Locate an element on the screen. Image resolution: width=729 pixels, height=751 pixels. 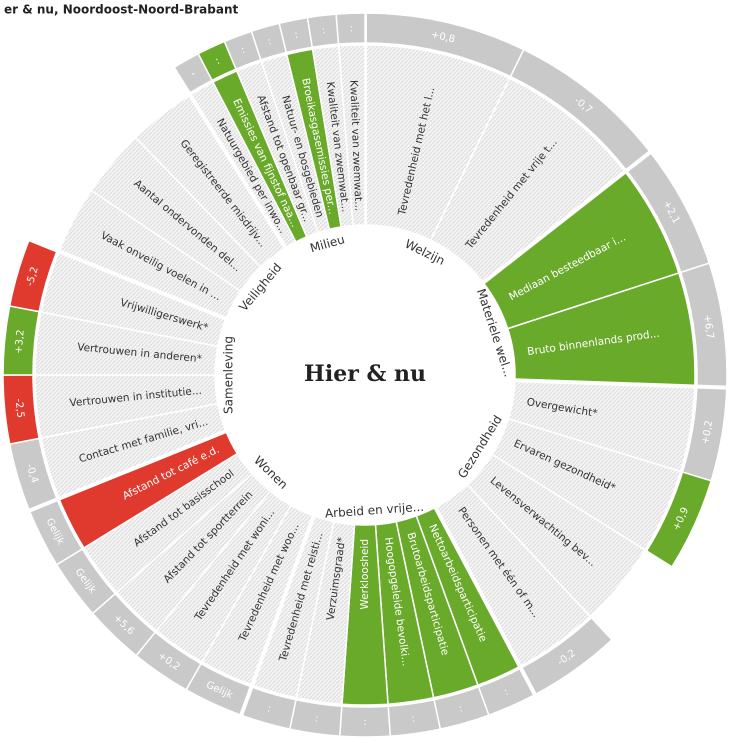
indicator-wedge is located at coordinates (351, 135).